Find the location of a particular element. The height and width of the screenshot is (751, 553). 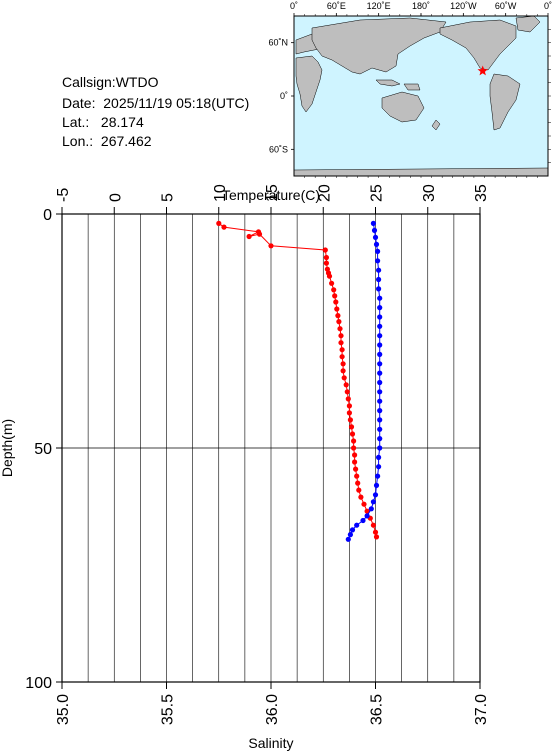

date-text: Date: 2025/11/19 05:18(UTC) is located at coordinates (156, 103).